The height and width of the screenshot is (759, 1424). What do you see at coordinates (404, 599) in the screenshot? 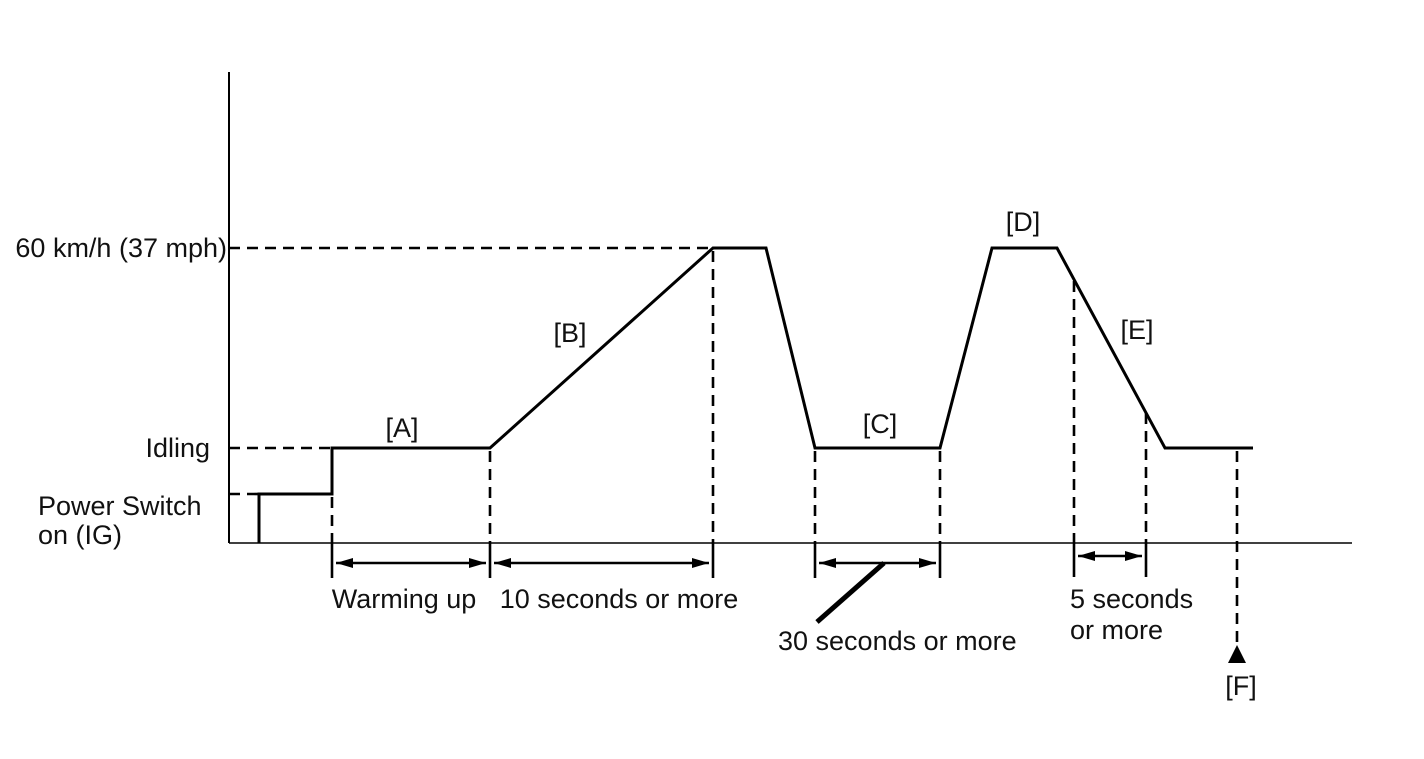
I see `warming-up-label: Warming up` at bounding box center [404, 599].